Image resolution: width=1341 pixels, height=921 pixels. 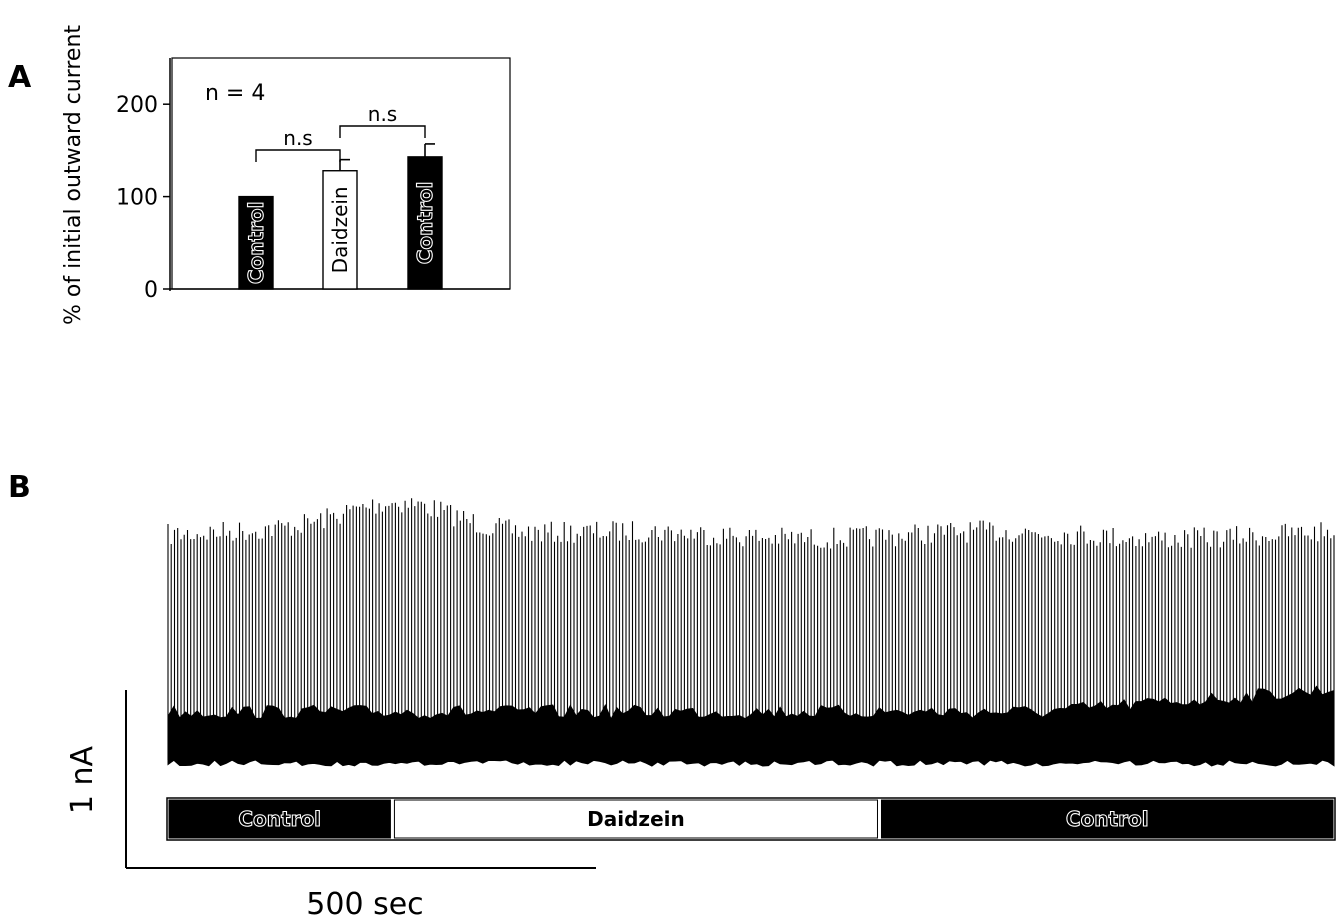 What do you see at coordinates (137, 198) in the screenshot?
I see `y-tick-label: 100` at bounding box center [137, 198].